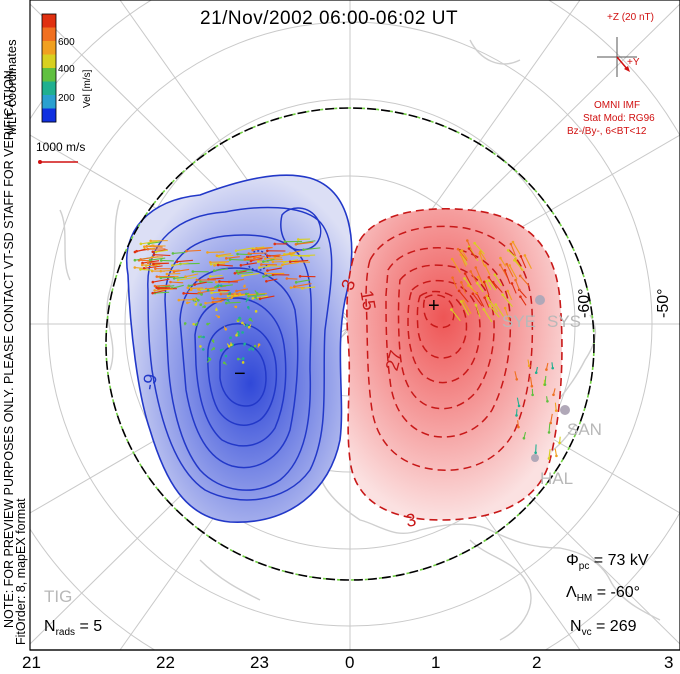  Describe the element at coordinates (21, 571) in the screenshot. I see `fit-note: FitOrder: 8, mapEX format` at that location.